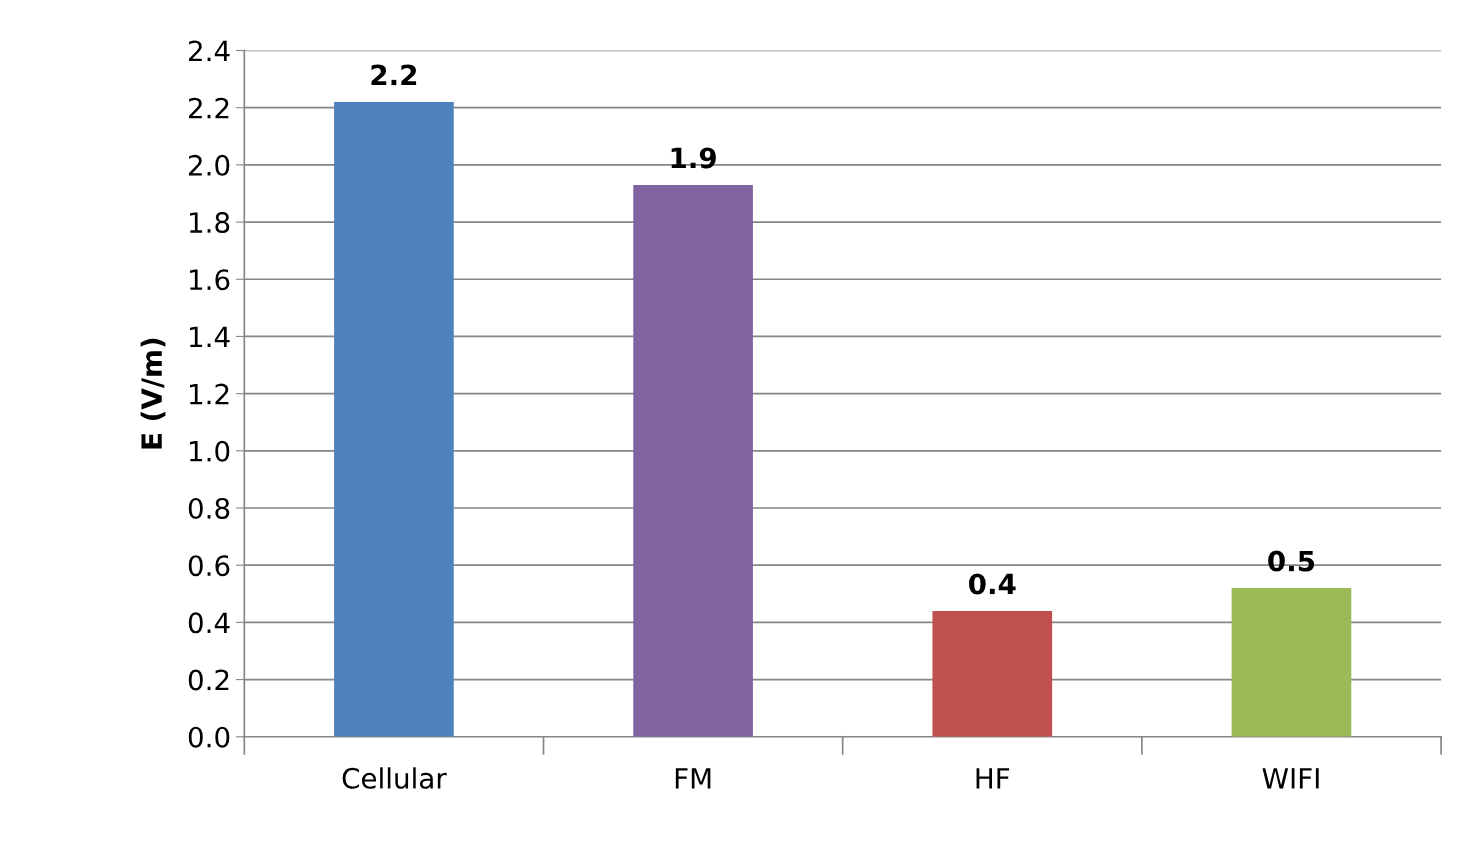  Describe the element at coordinates (394, 778) in the screenshot. I see `x-tick-label: Cellular` at that location.